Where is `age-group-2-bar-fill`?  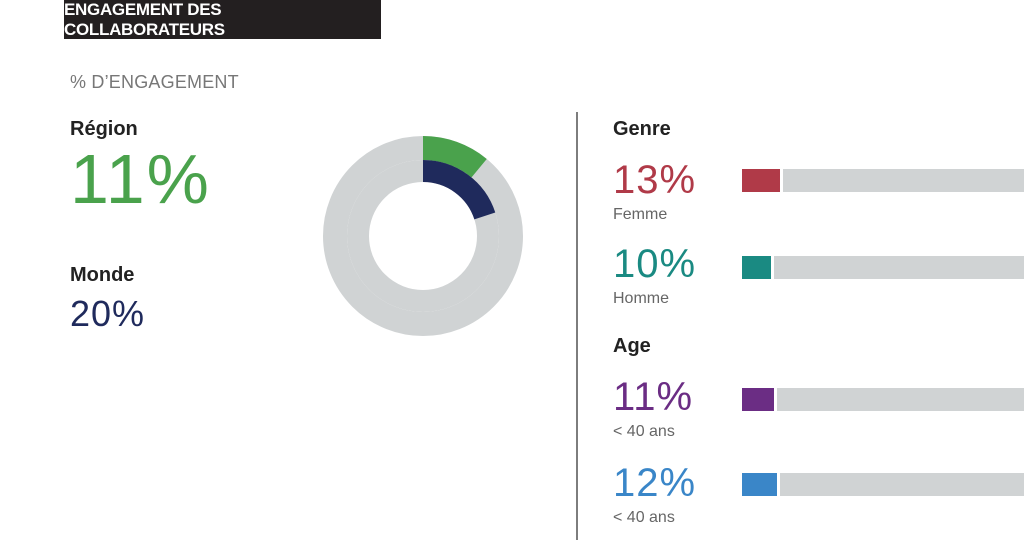
age-group-2-bar-fill is located at coordinates (761, 484).